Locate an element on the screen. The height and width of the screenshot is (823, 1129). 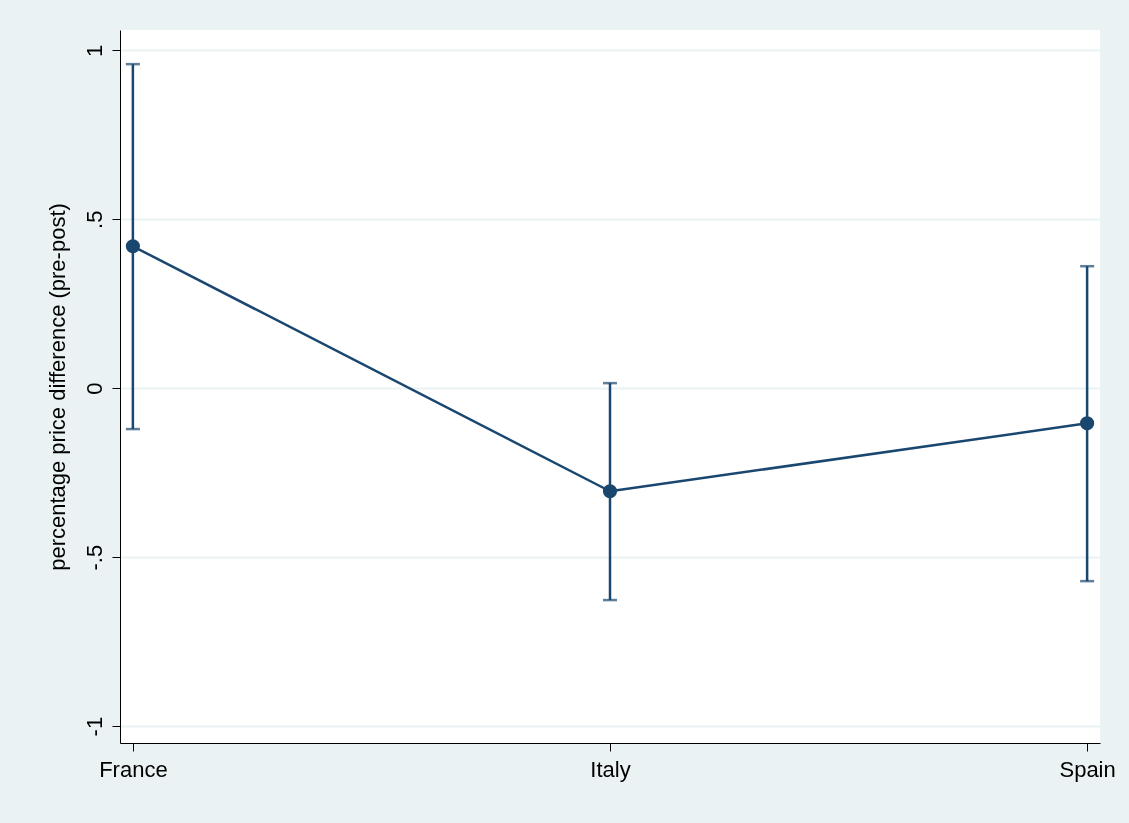
x-tick-label: France is located at coordinates (133, 769).